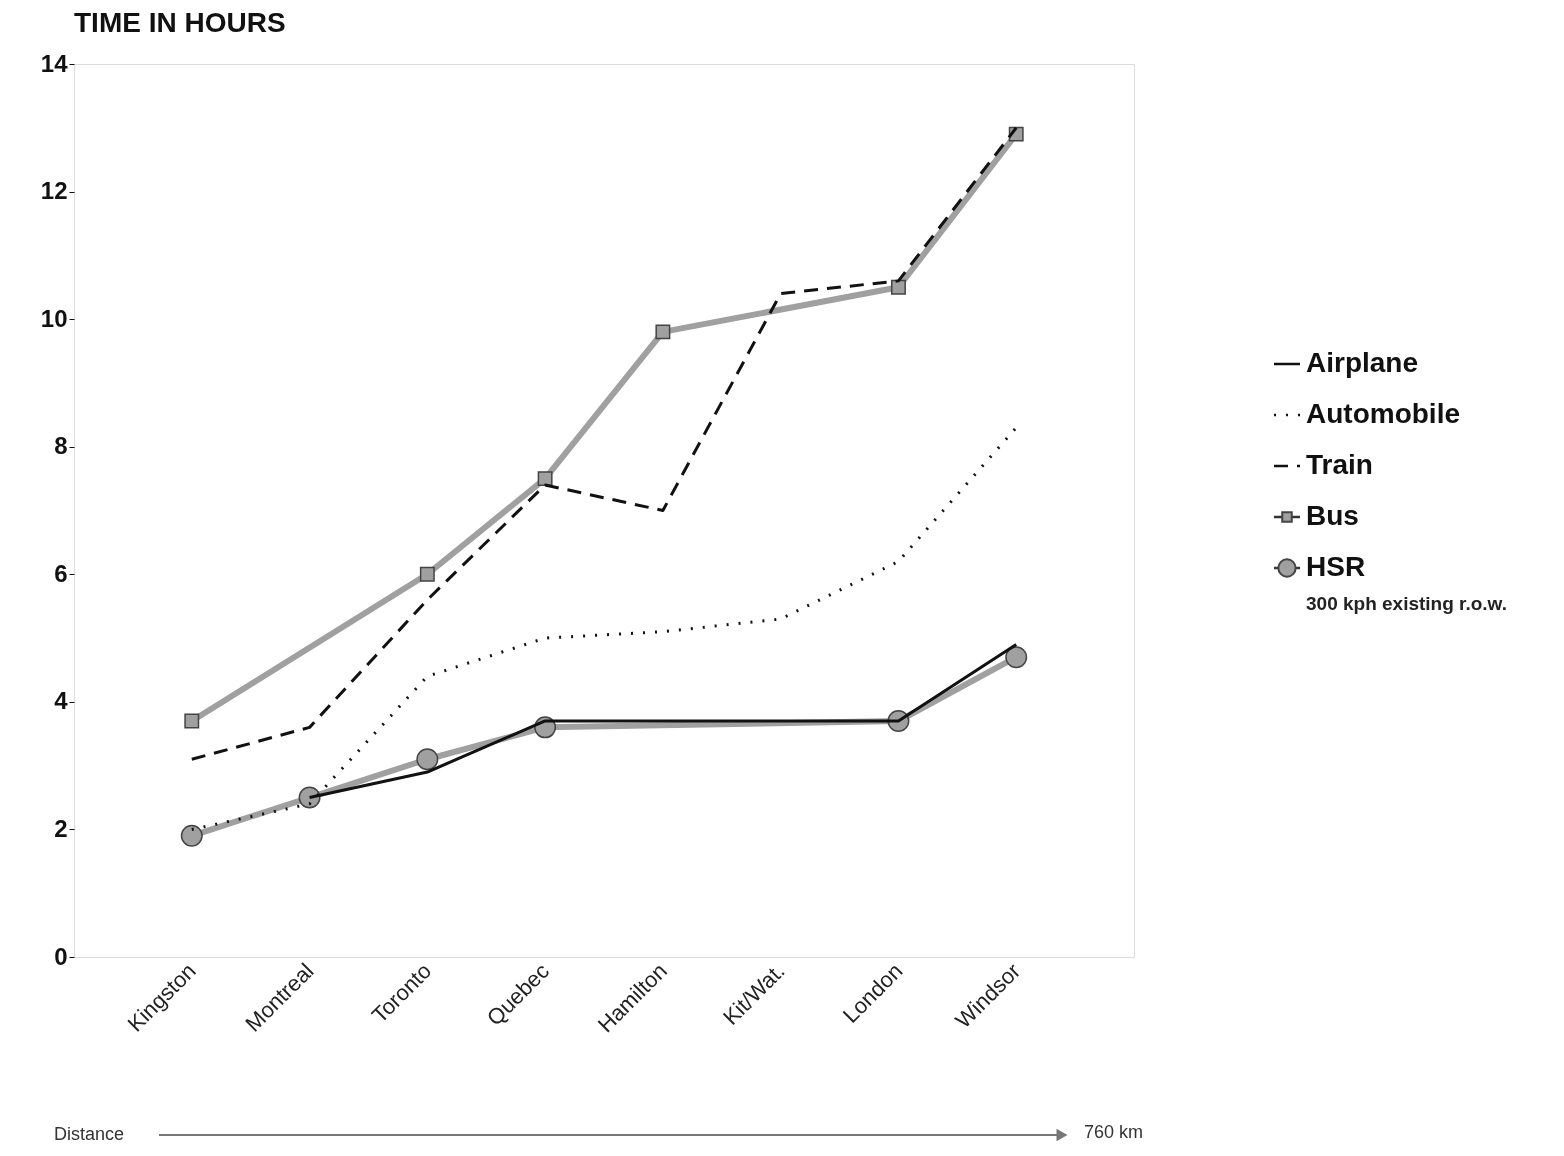 This screenshot has height=1156, width=1564. What do you see at coordinates (54, 63) in the screenshot?
I see `y-tick-label: 14` at bounding box center [54, 63].